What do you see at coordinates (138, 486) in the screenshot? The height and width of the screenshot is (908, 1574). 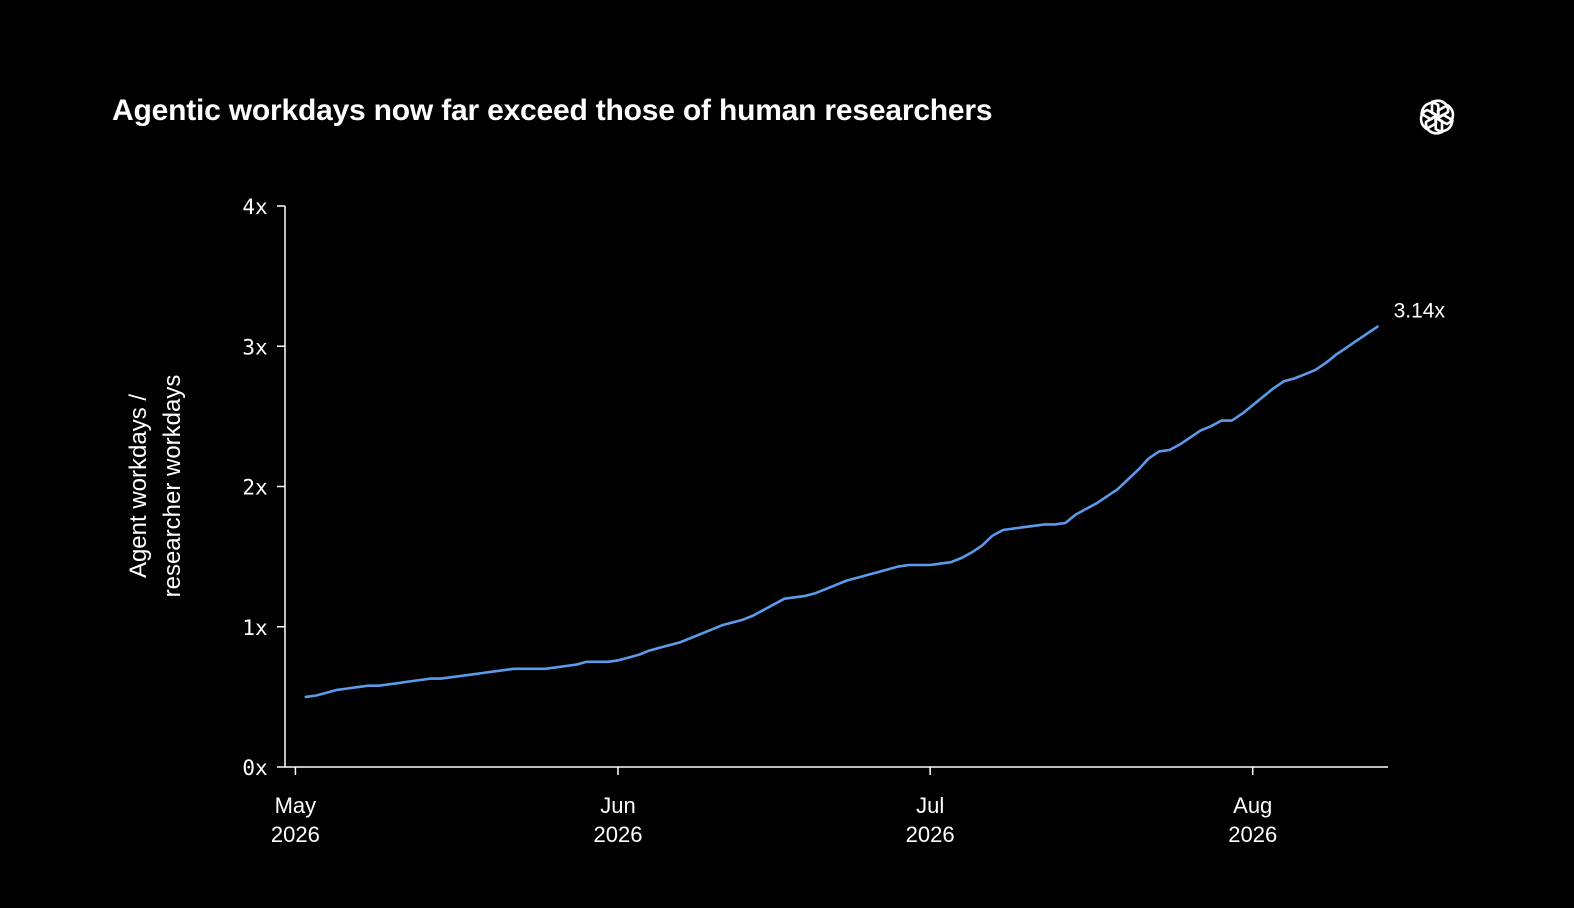 I see `y-axis-label-line-1: Agent workdays /` at bounding box center [138, 486].